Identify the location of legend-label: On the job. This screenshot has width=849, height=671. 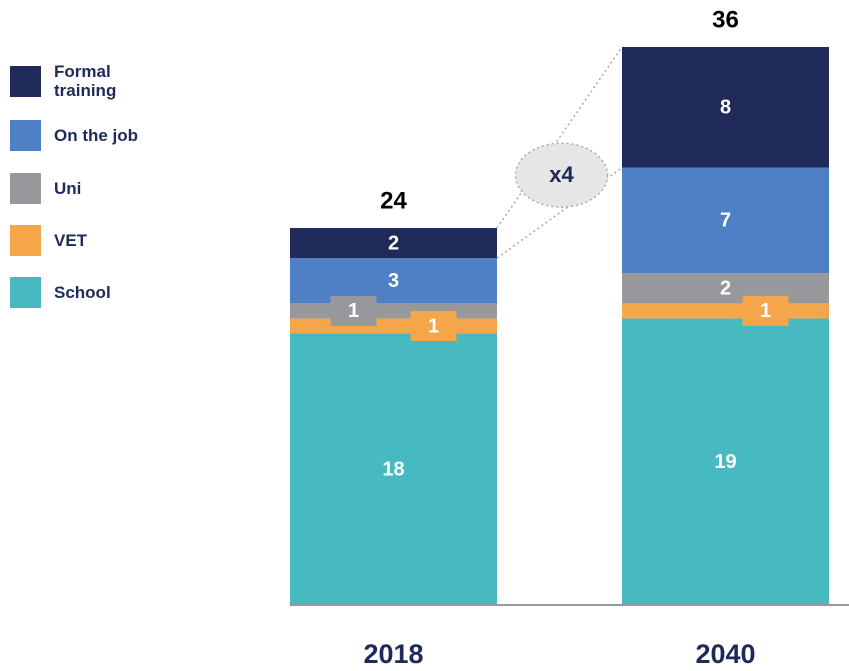
(96, 135).